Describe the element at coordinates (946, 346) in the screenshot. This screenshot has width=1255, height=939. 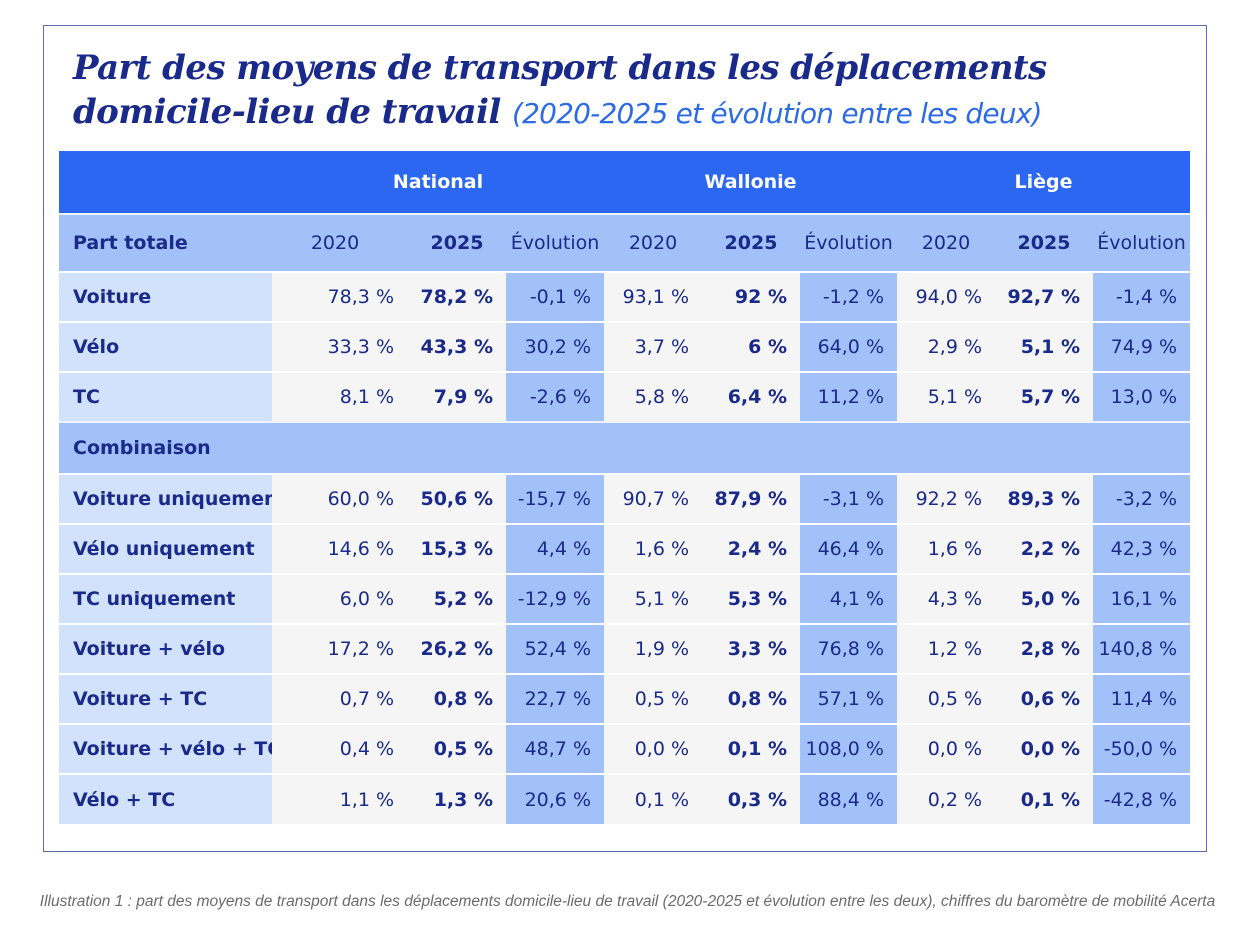
I see `cell-liege-2020: 2,9 %` at that location.